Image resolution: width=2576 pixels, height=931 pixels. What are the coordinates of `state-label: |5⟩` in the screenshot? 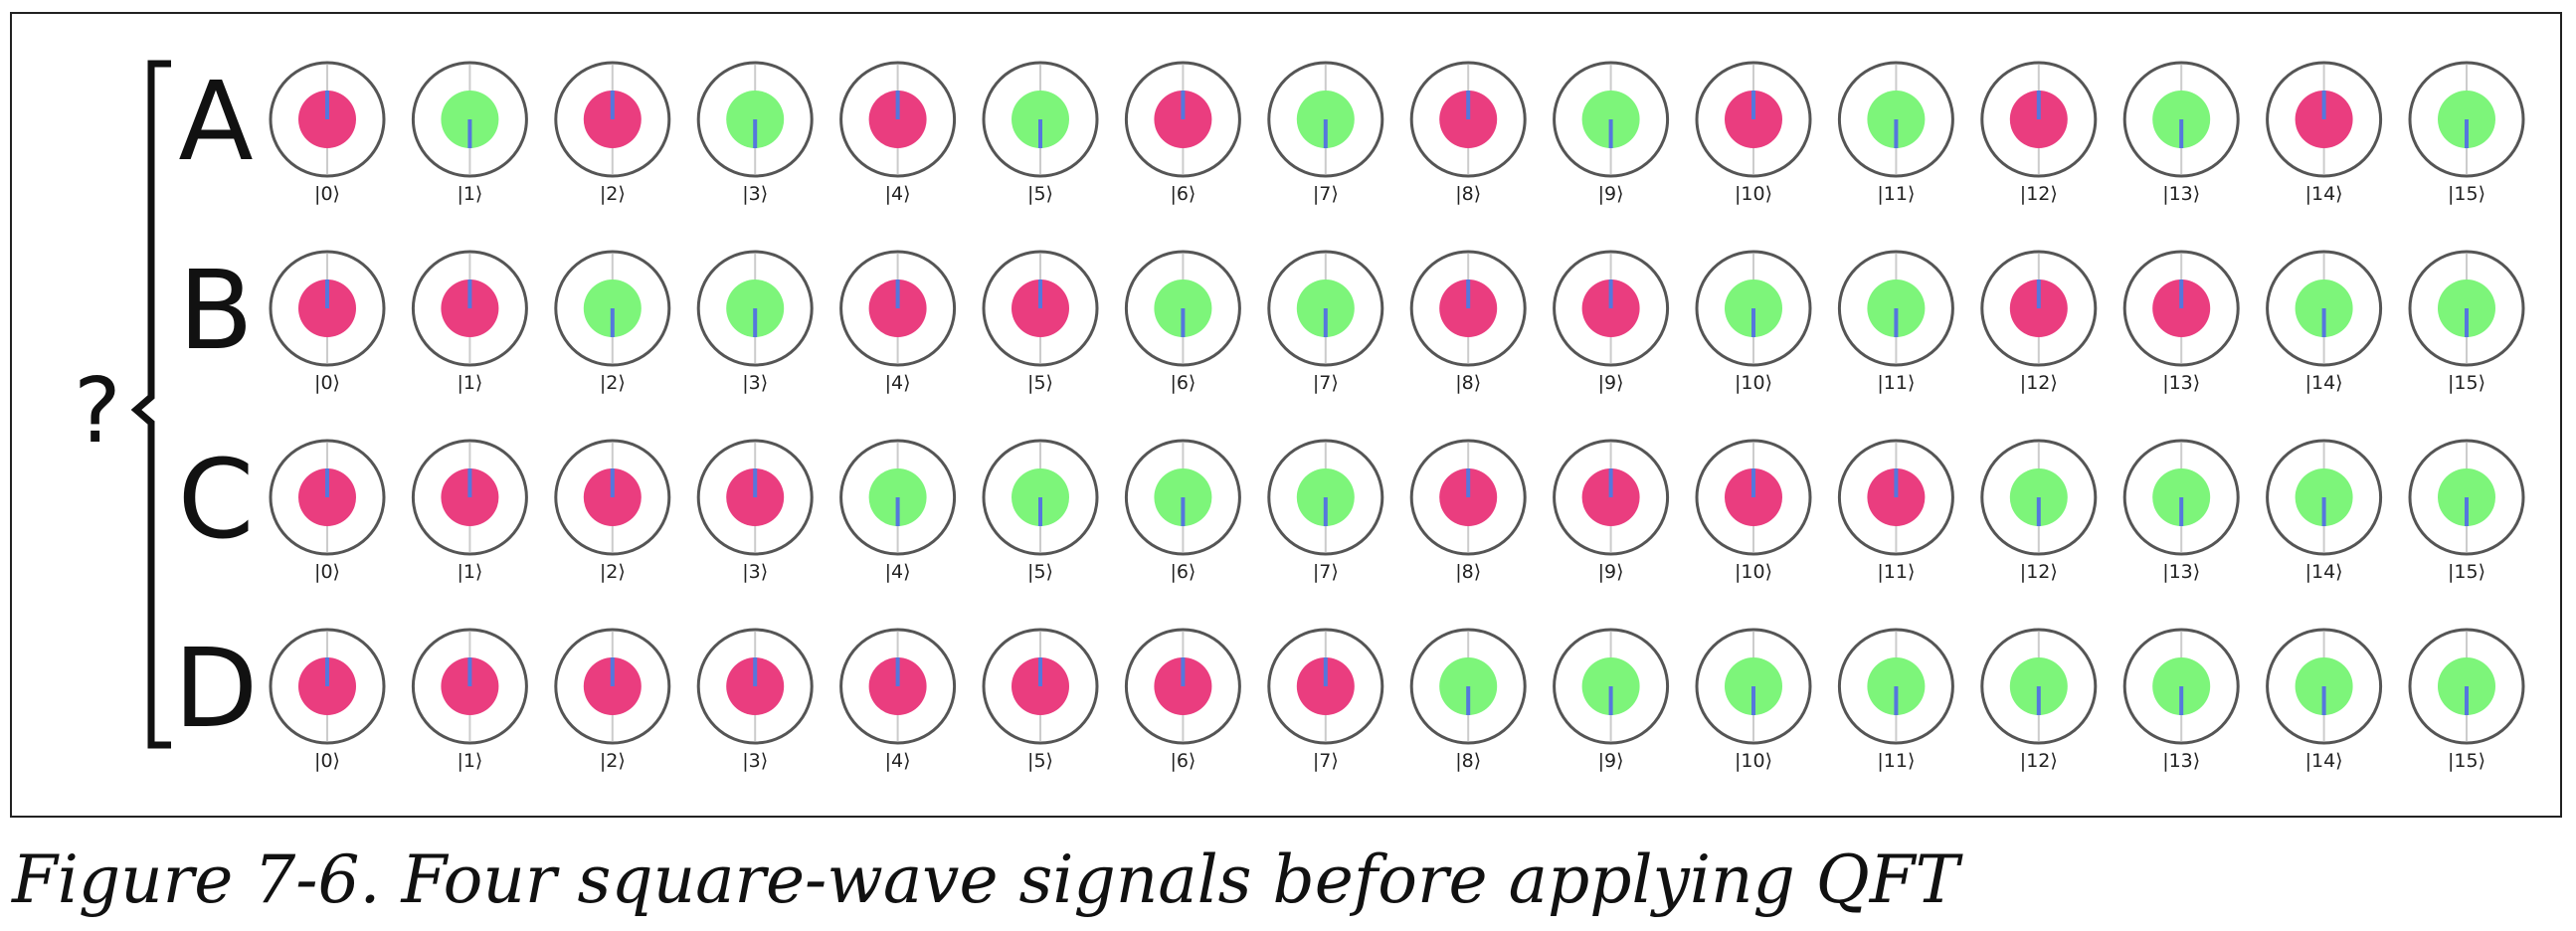 It's located at (1040, 383).